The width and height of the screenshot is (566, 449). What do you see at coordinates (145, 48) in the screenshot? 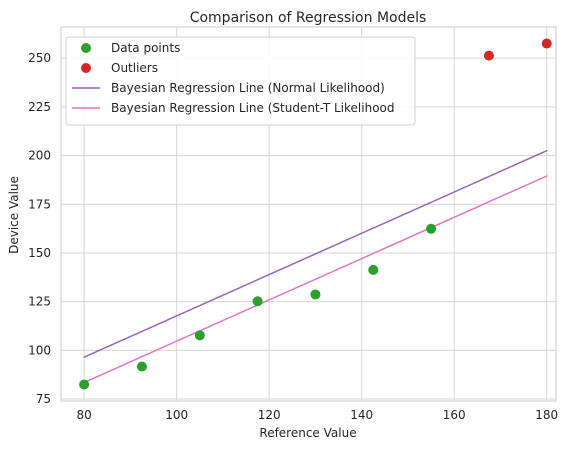
I see `legend-data-points-label: Data points` at bounding box center [145, 48].